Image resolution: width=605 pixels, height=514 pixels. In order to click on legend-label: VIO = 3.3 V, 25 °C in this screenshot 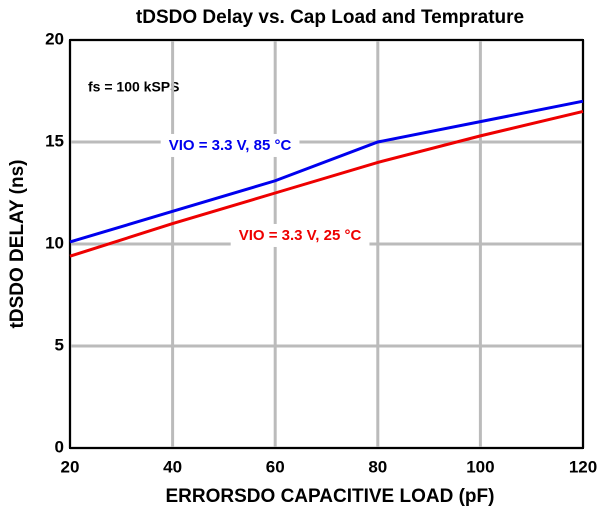, I will do `click(300, 235)`.